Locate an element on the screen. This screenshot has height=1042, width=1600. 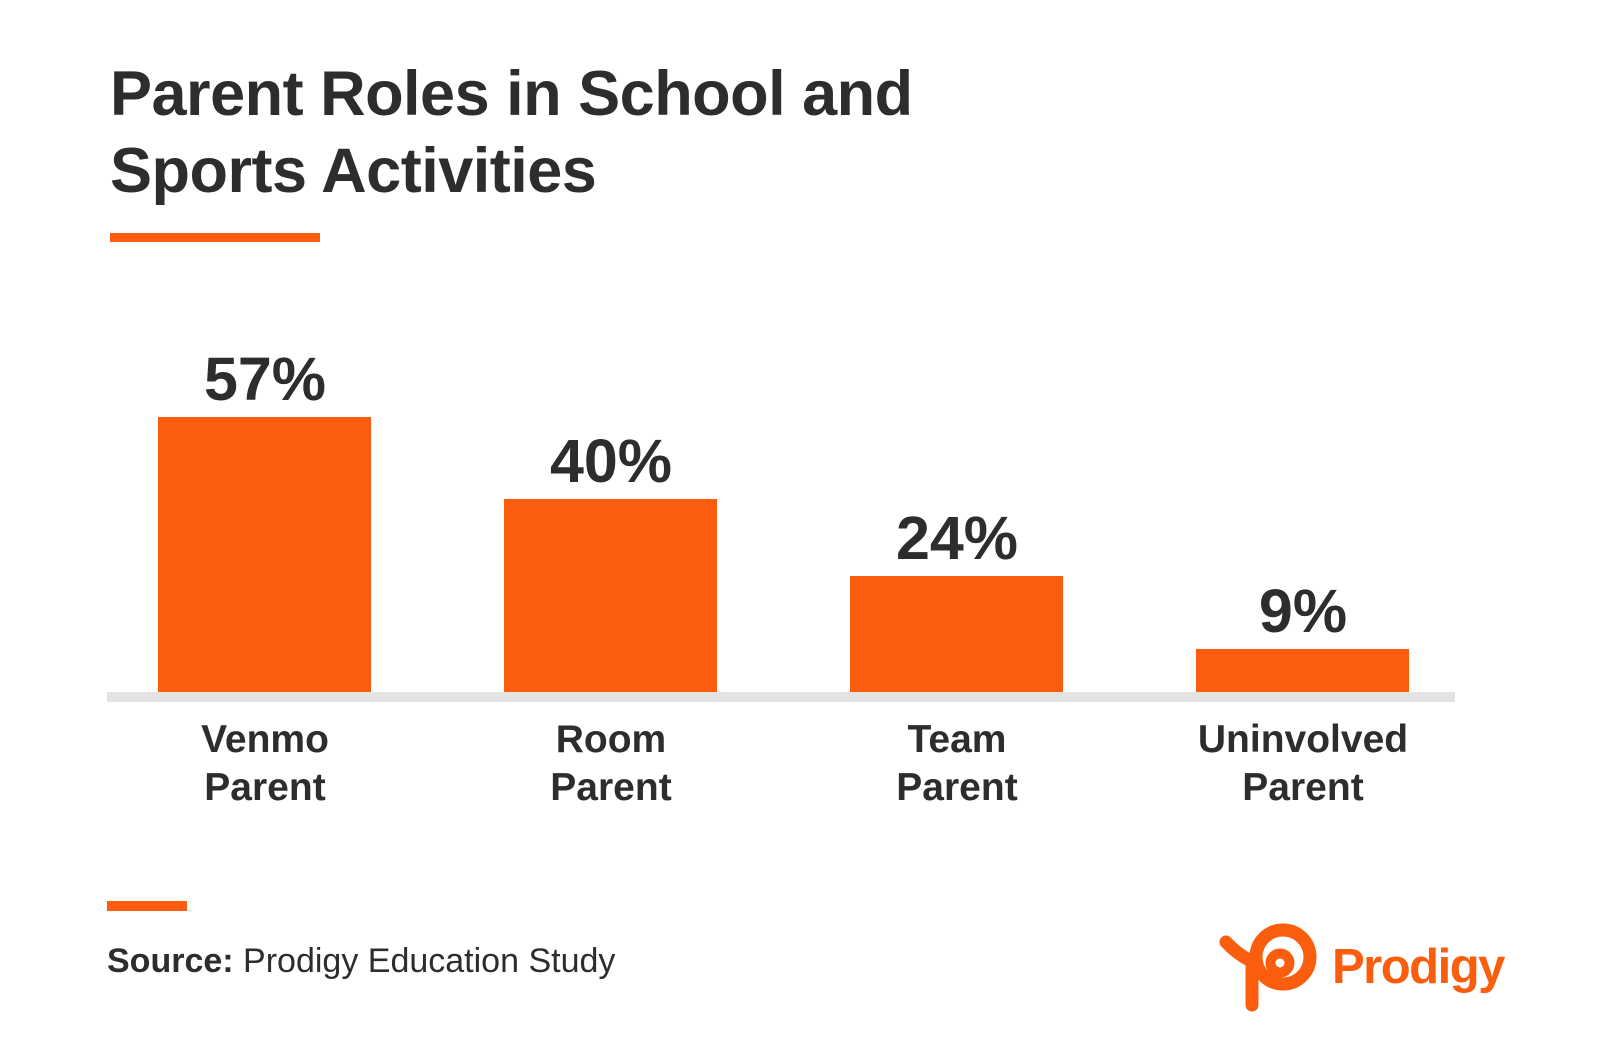
bar-uninvolved-parent is located at coordinates (1302, 670).